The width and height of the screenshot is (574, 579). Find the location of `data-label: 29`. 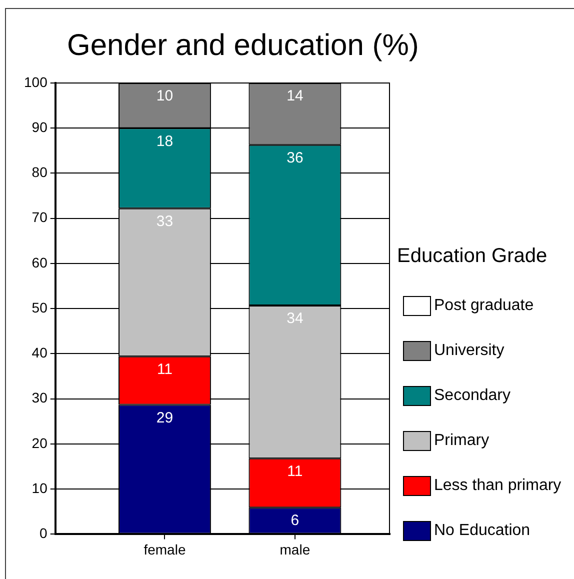

data-label: 29 is located at coordinates (165, 417).